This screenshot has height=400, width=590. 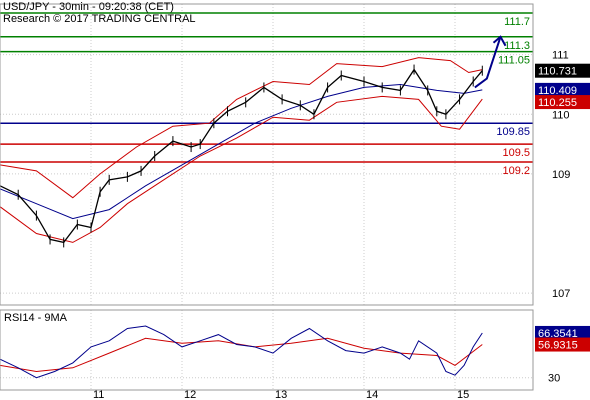 I want to click on price-value-2-text: 110.255, so click(x=557, y=103).